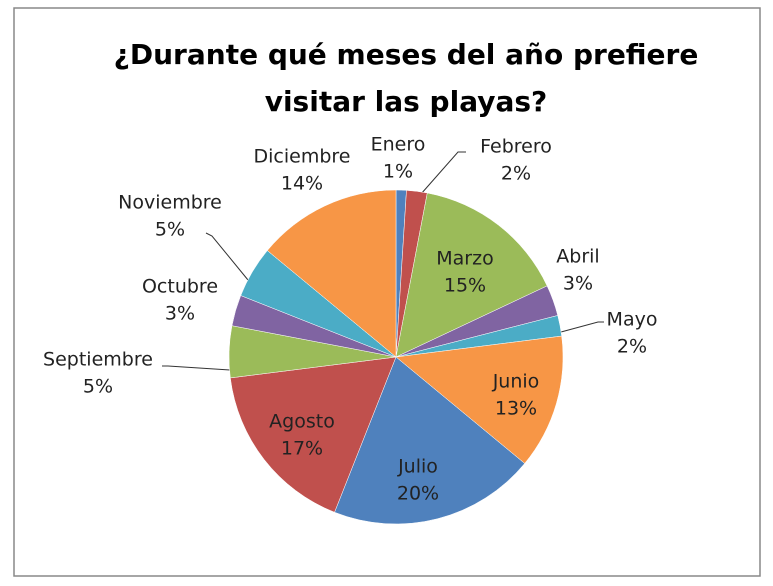 The image size is (773, 586). I want to click on slice-value-label: 14%, so click(302, 184).